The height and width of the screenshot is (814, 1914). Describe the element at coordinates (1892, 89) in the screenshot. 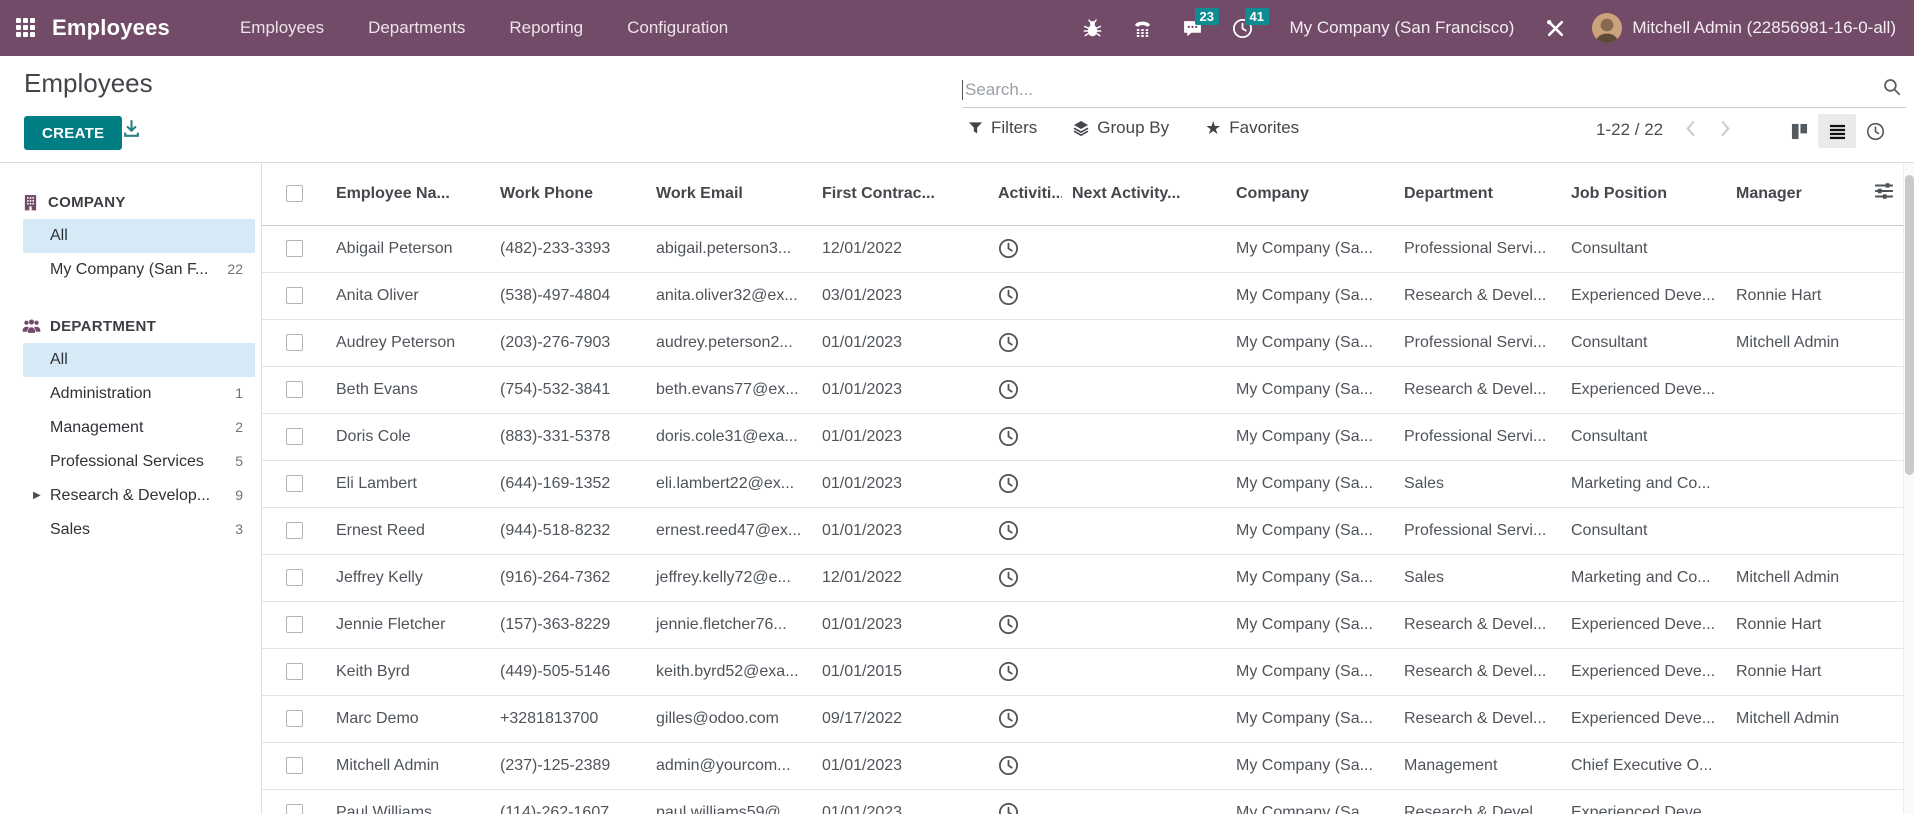

I see `search-icon` at that location.